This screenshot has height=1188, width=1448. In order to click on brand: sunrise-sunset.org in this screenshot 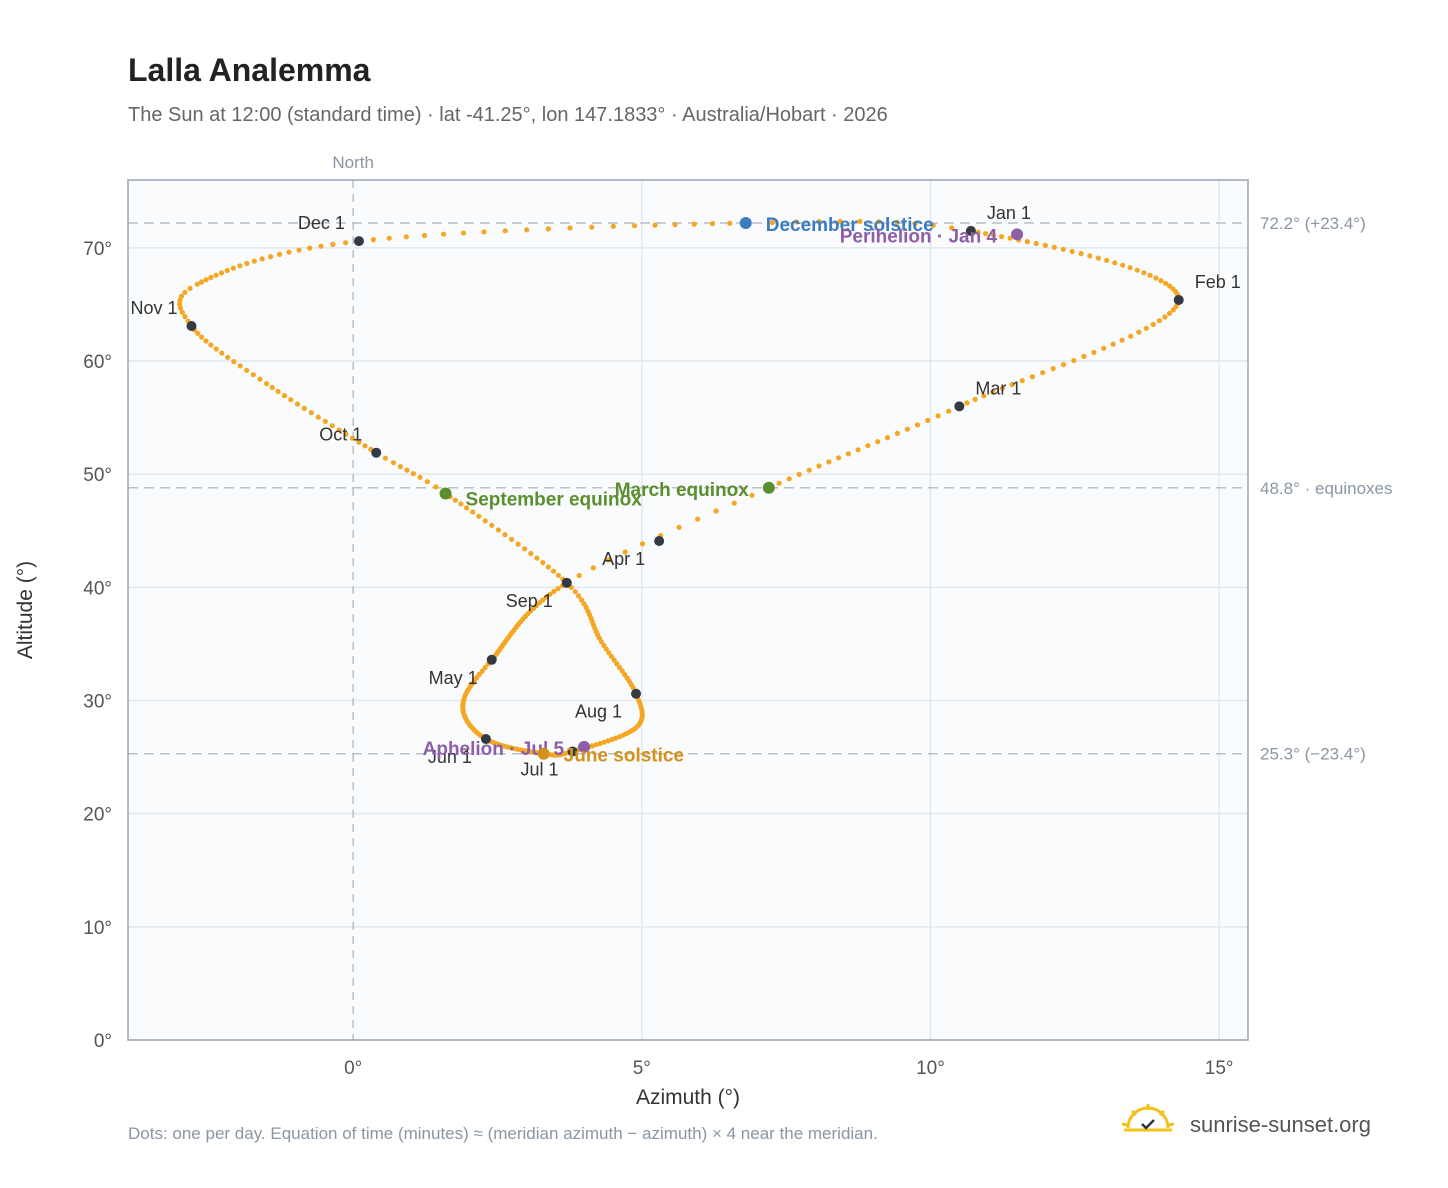, I will do `click(1255, 1124)`.